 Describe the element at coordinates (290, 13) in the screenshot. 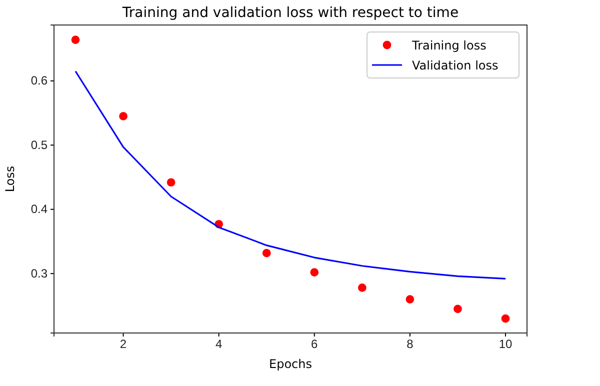

I see `chart-title: Training and validation loss with respect to time` at that location.